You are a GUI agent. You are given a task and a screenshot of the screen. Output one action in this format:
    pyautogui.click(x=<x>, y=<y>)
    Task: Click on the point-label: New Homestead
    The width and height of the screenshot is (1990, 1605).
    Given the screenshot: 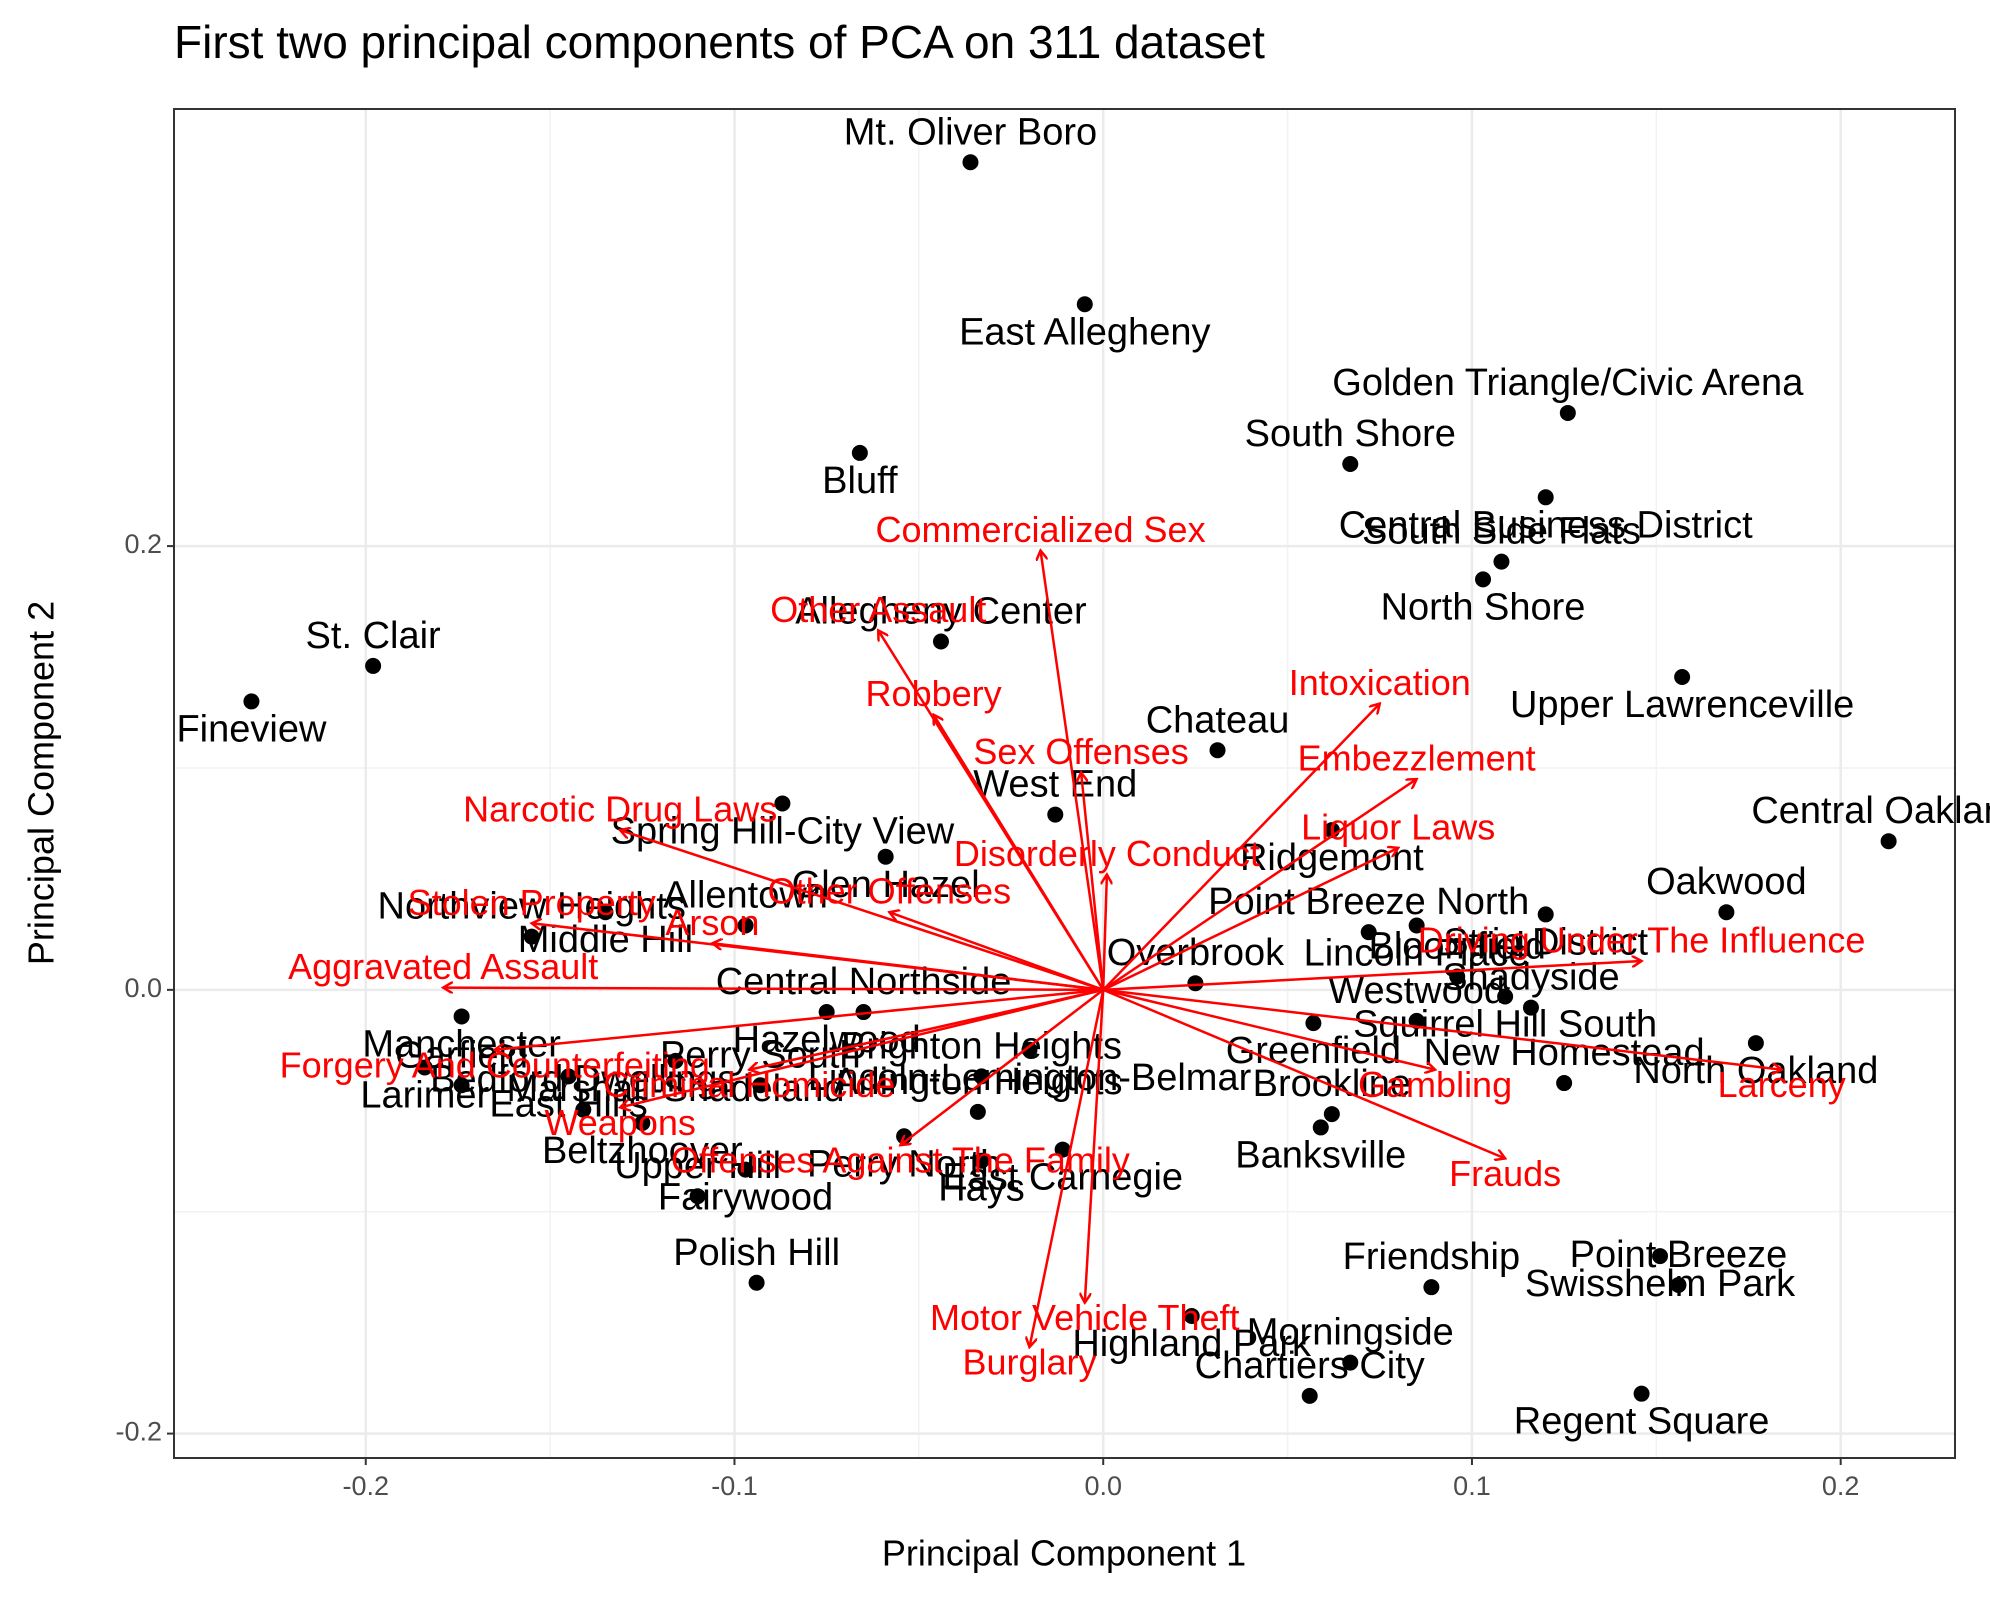 What is the action you would take?
    pyautogui.click(x=1564, y=1053)
    